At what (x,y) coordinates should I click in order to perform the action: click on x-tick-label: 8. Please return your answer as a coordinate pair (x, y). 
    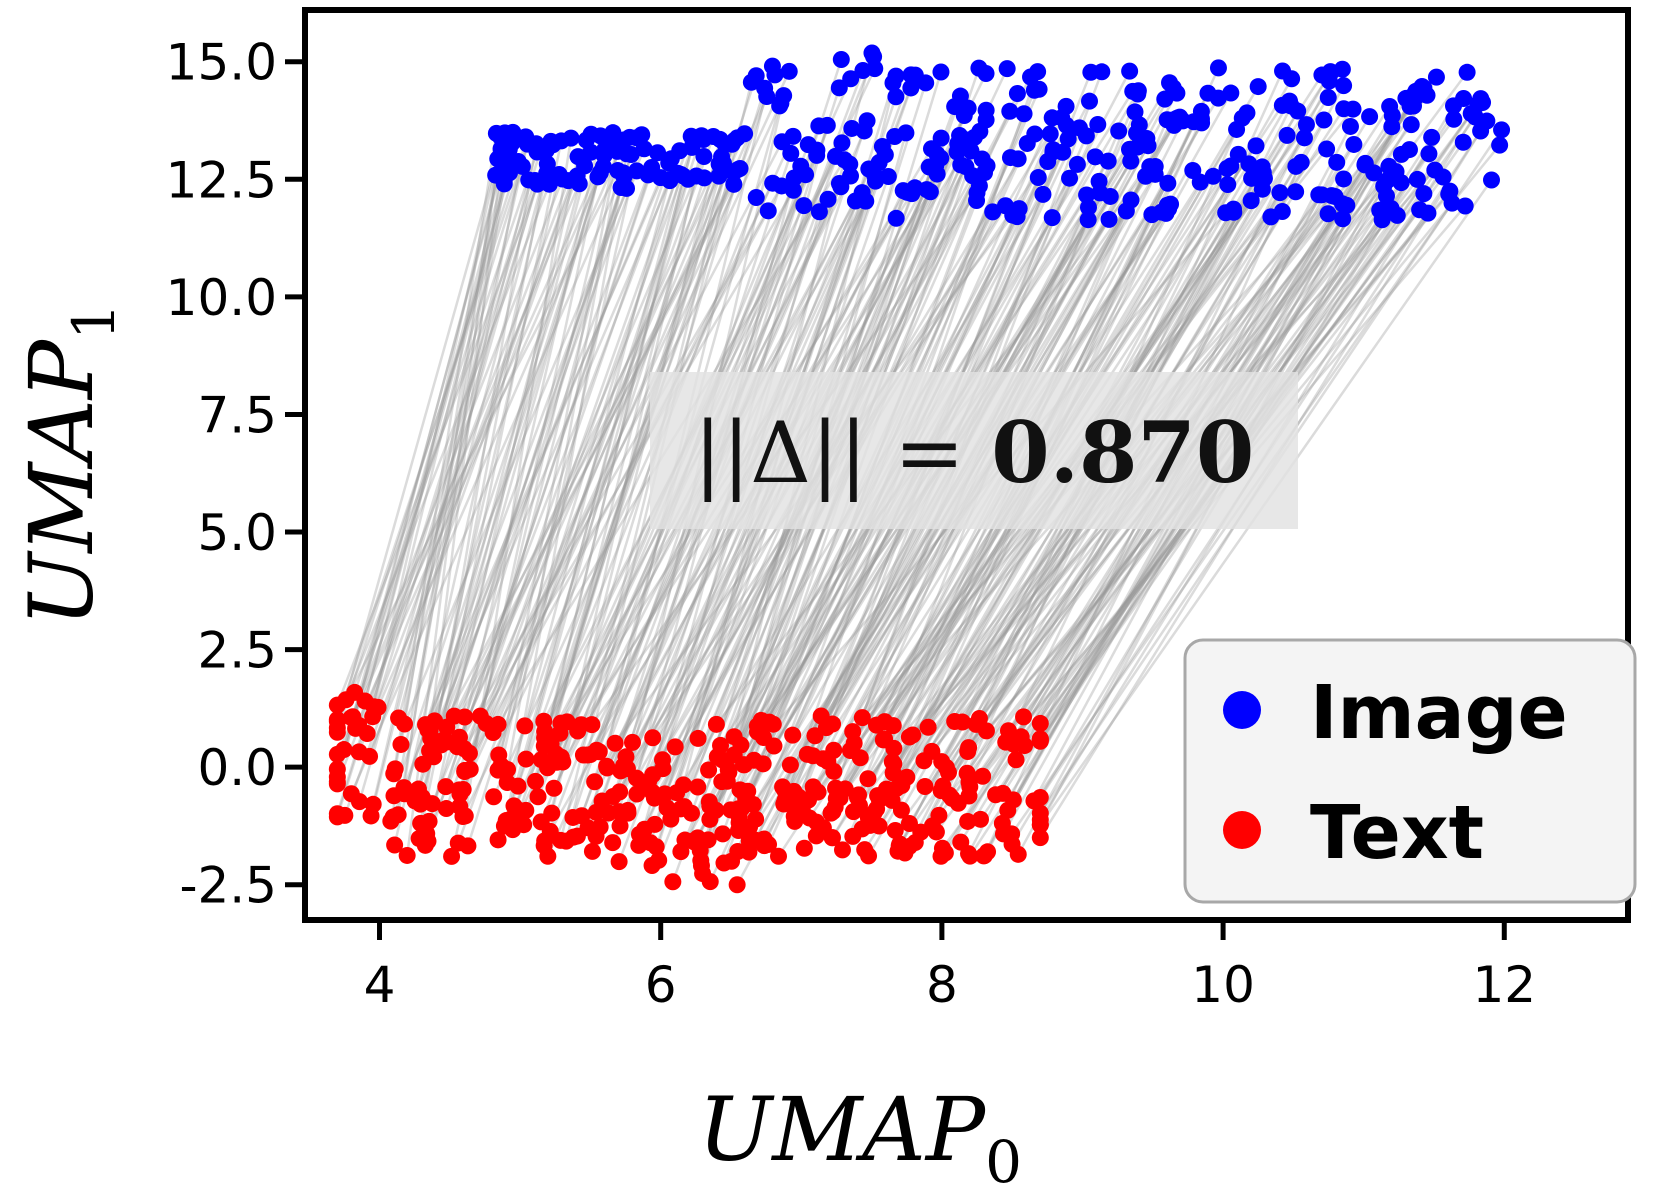
    Looking at the image, I should click on (942, 985).